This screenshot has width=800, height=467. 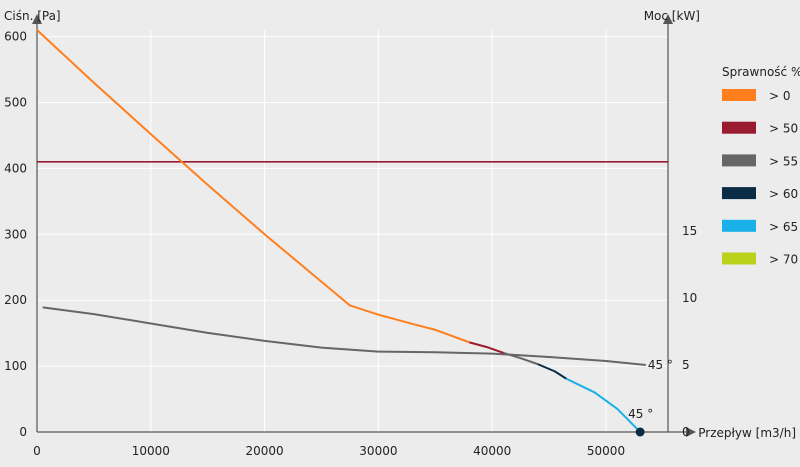 What do you see at coordinates (691, 432) in the screenshot?
I see `x-axis-arrow` at bounding box center [691, 432].